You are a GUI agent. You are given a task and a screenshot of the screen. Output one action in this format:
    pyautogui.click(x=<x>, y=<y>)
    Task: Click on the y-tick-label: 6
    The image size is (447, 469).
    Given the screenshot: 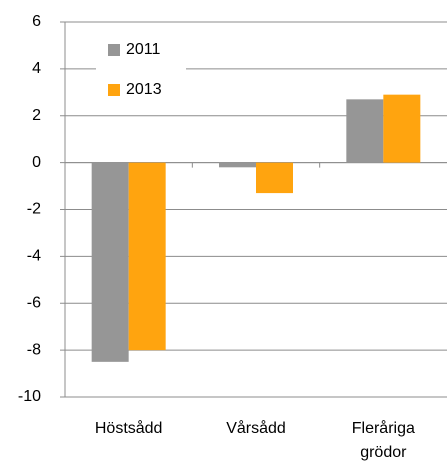 What is the action you would take?
    pyautogui.click(x=36, y=21)
    